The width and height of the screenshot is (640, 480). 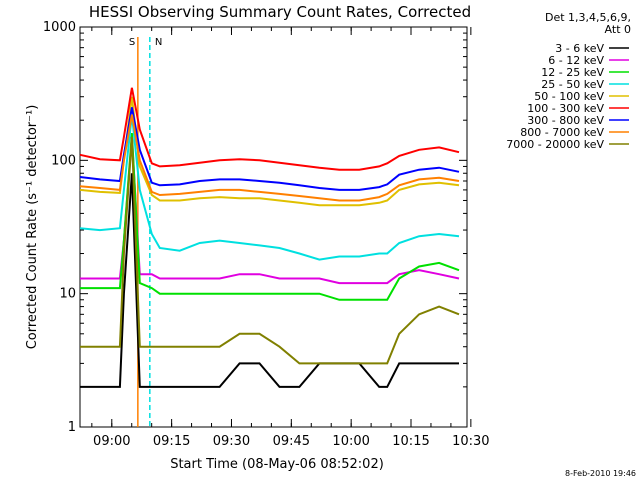 I want to click on legend-header: Det 1,3,4,5,6,9,, so click(x=588, y=17).